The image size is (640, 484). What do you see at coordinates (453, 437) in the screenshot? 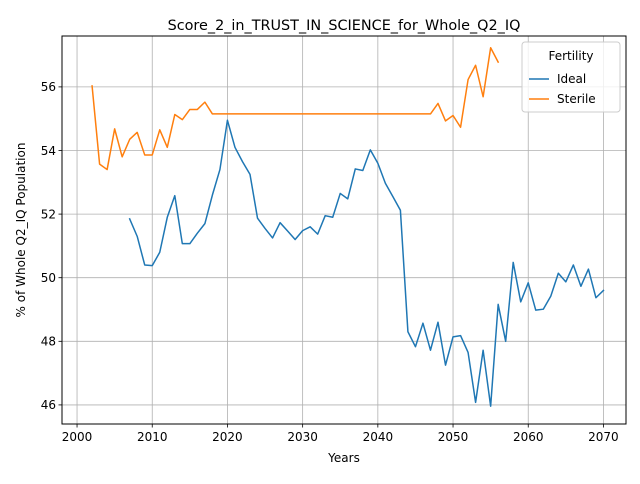
I see `x-tick-label: 2050` at bounding box center [453, 437].